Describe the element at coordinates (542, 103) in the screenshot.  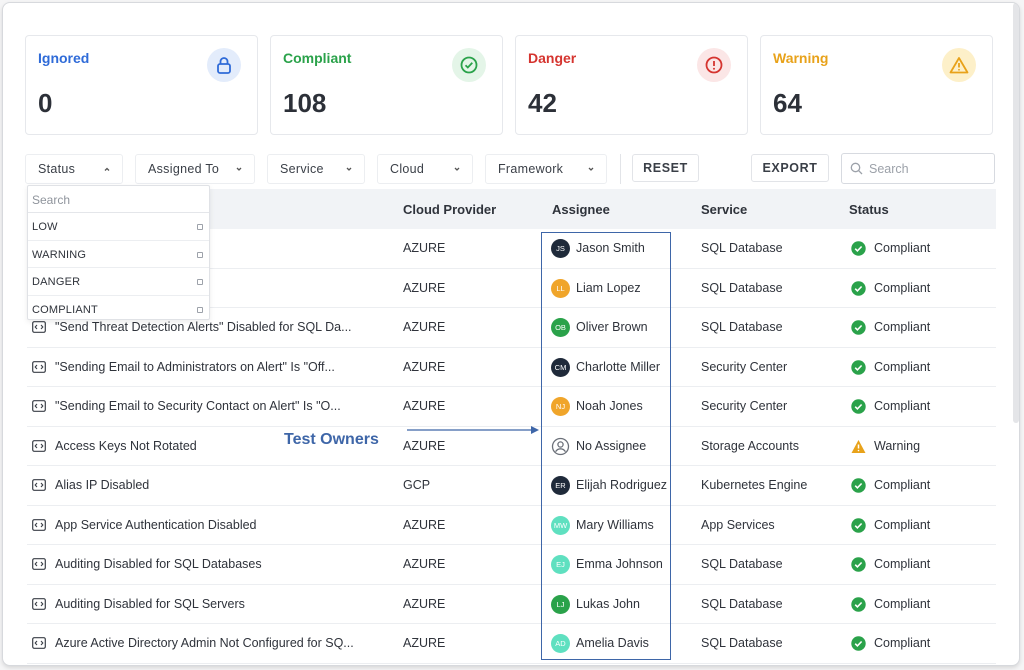
I see `card-value: 42` at that location.